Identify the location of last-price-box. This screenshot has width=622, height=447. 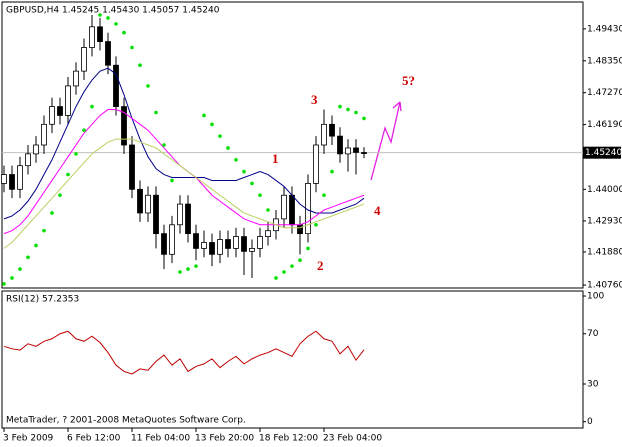
(602, 152).